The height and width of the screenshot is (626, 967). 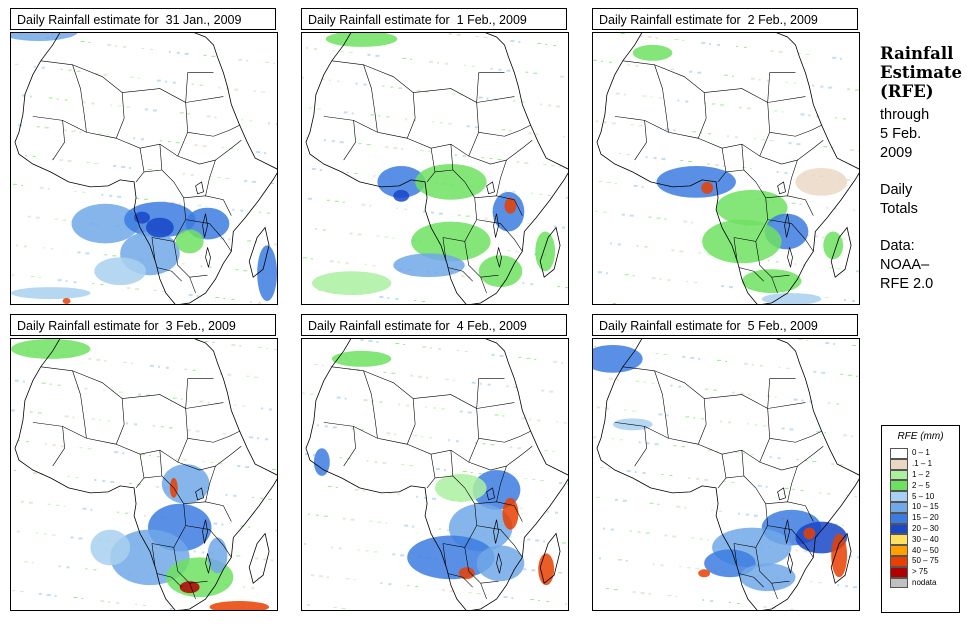 What do you see at coordinates (914, 486) in the screenshot?
I see `legend-item: 2 – 5` at bounding box center [914, 486].